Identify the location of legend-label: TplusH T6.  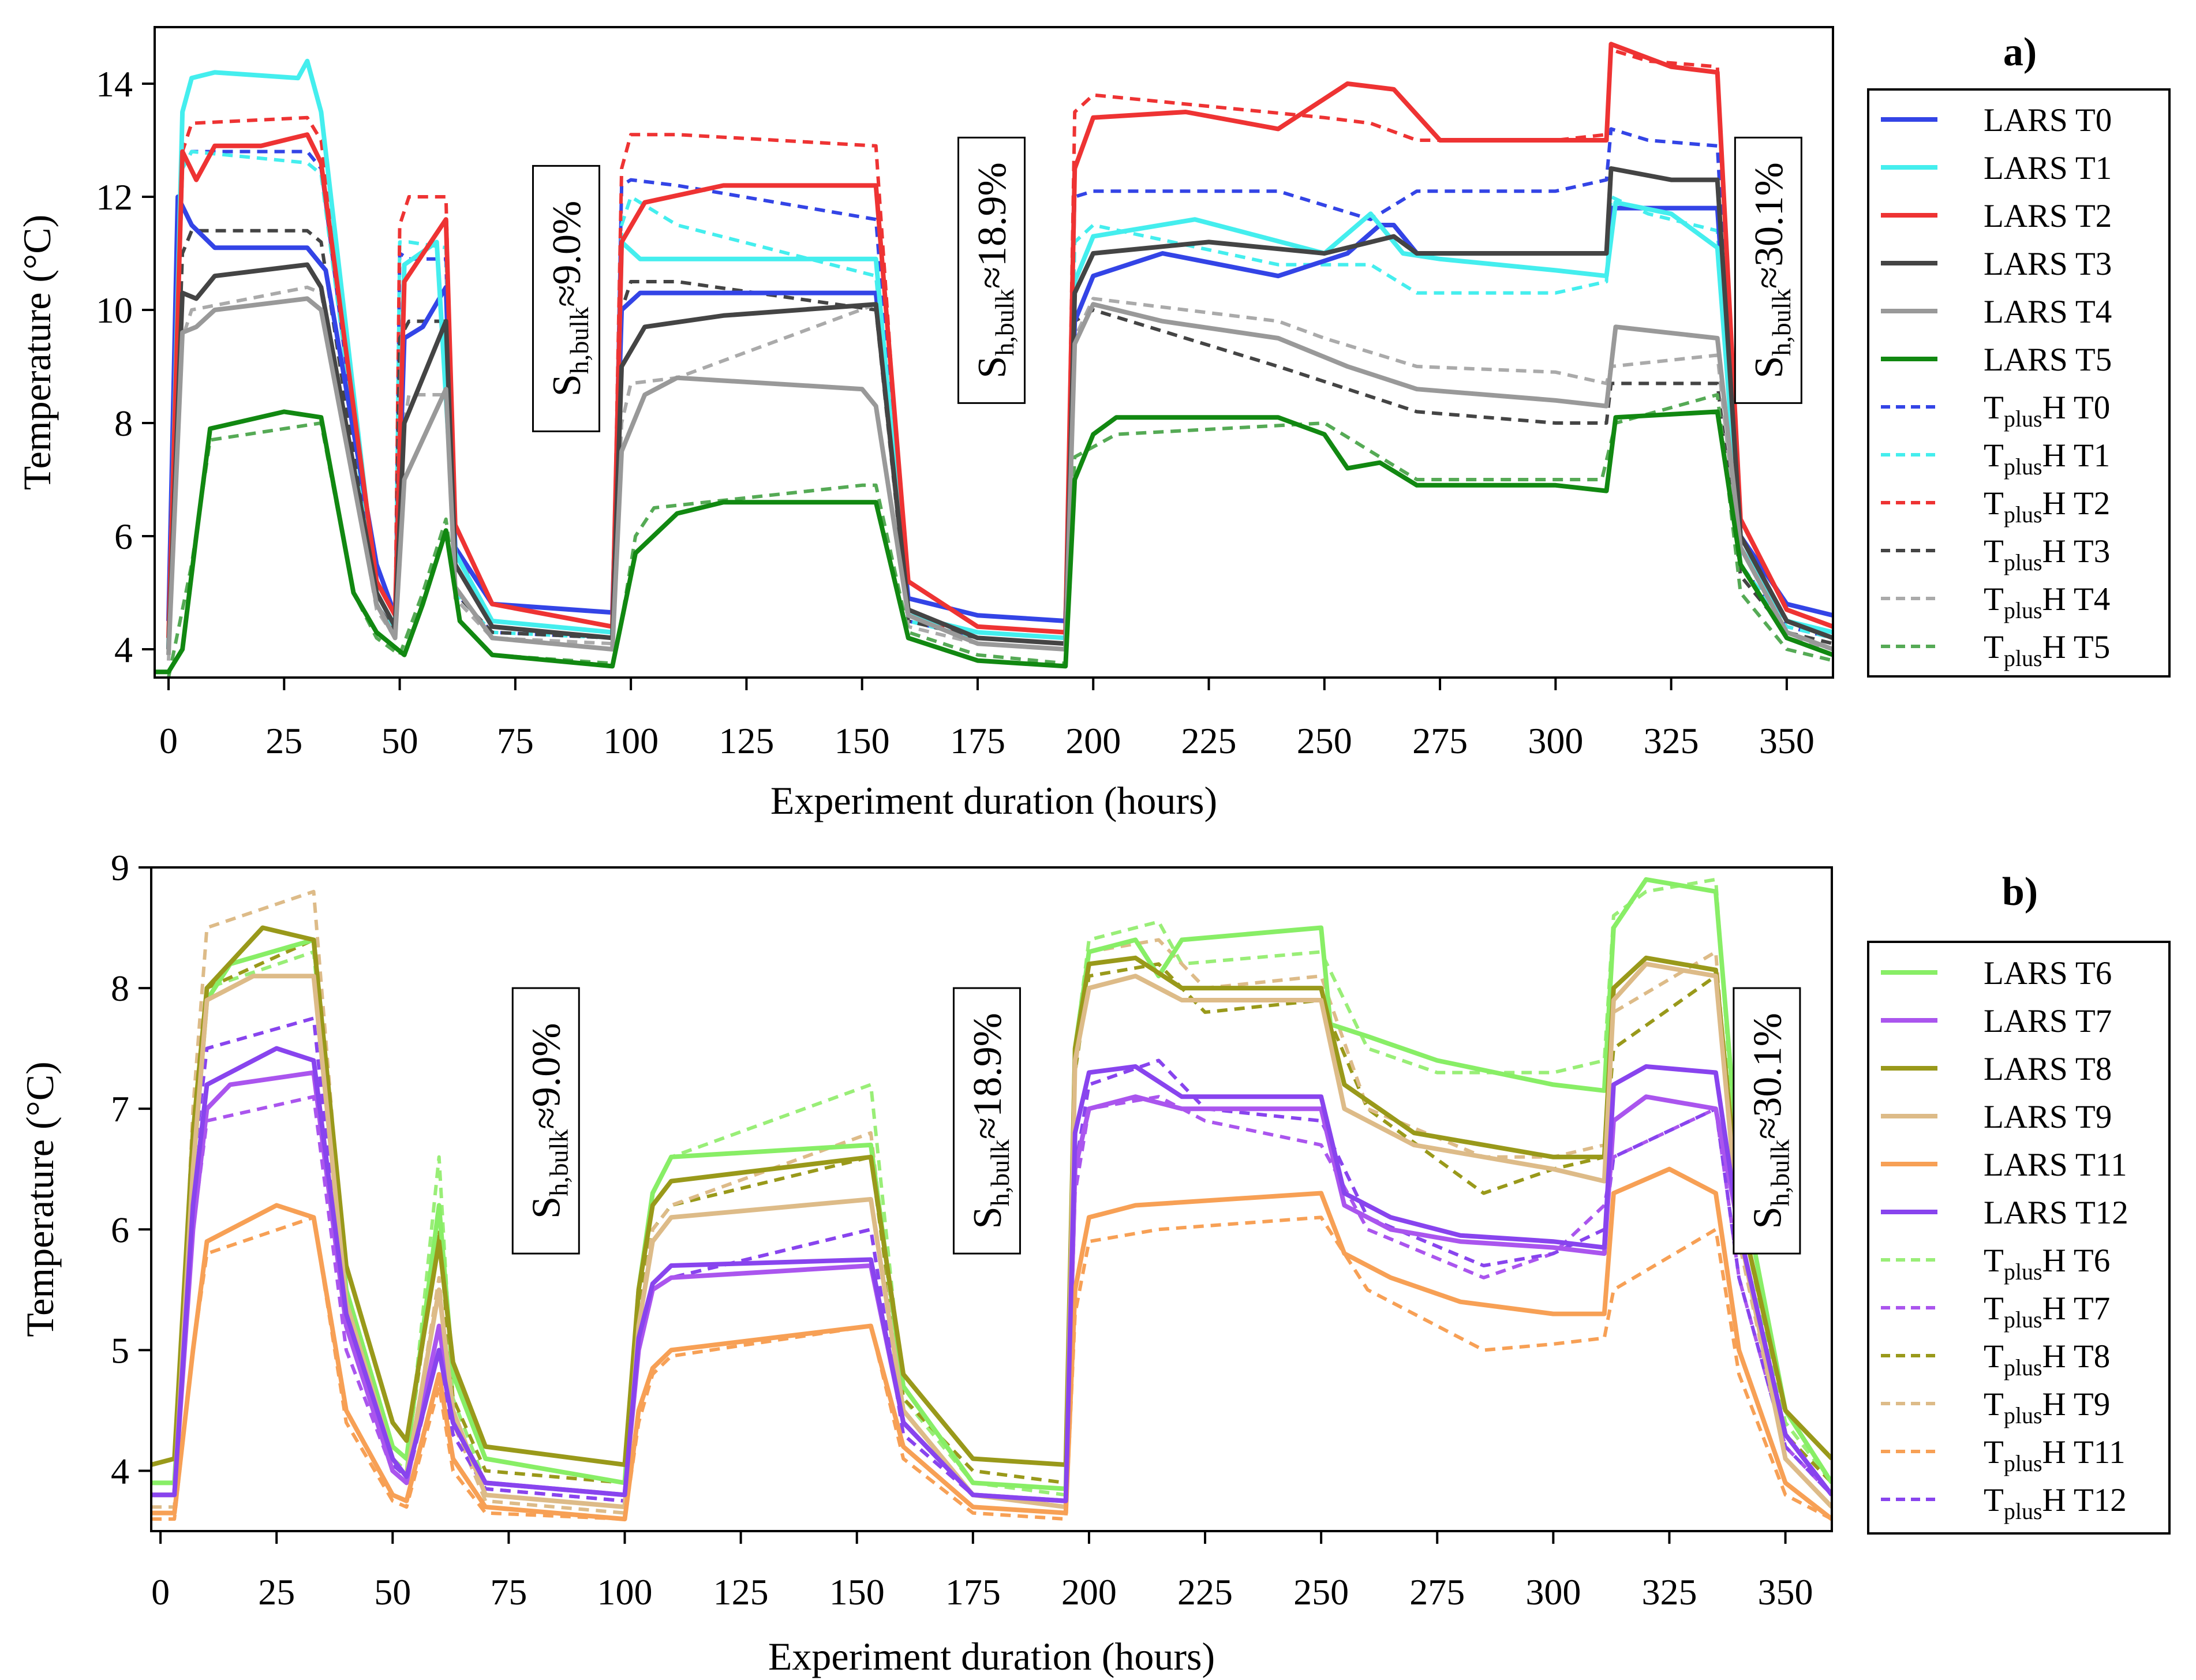
(2047, 1264).